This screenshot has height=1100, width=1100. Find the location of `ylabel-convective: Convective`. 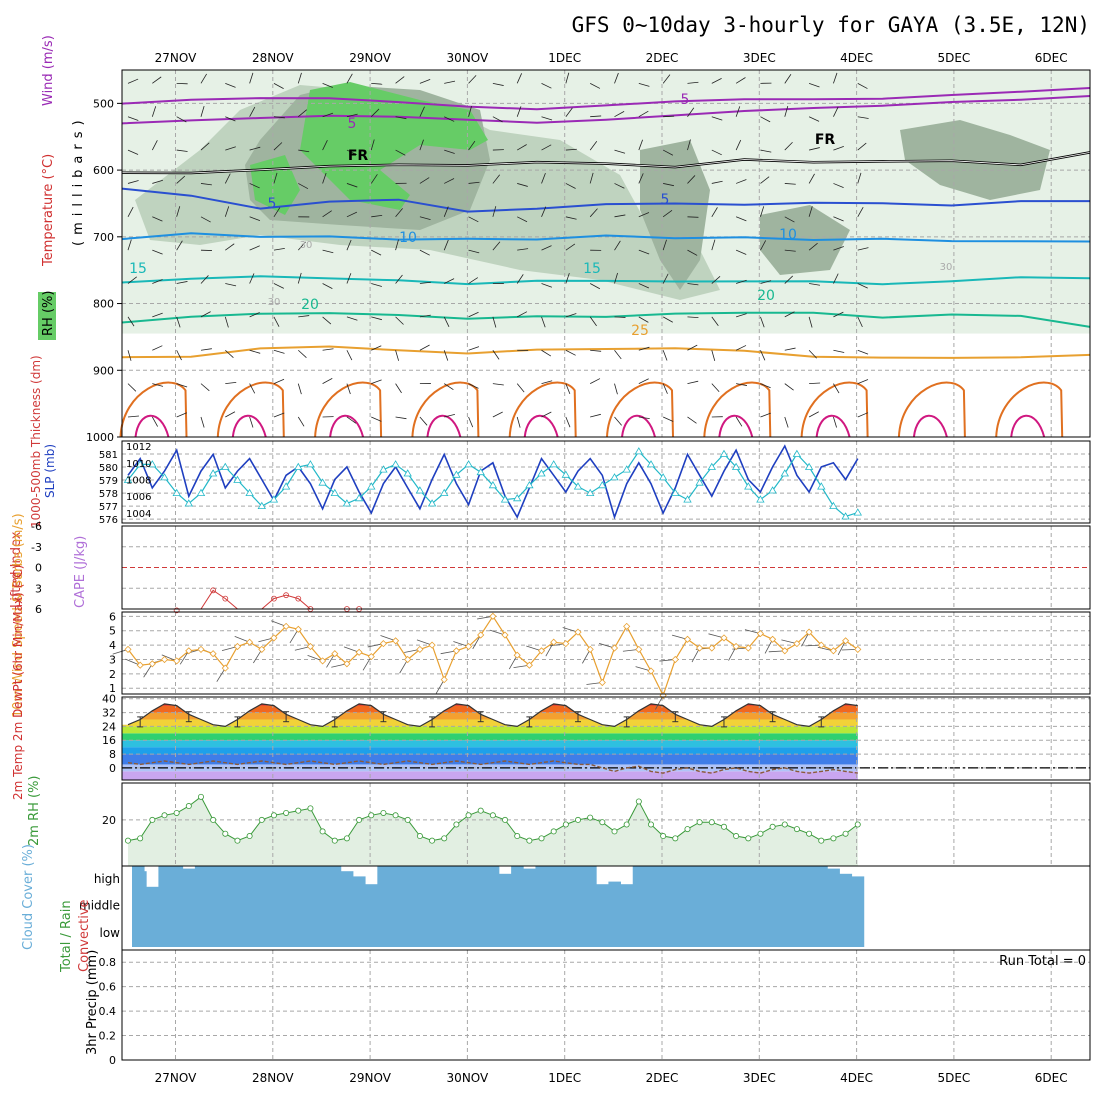

ylabel-convective: Convective is located at coordinates (84, 935).